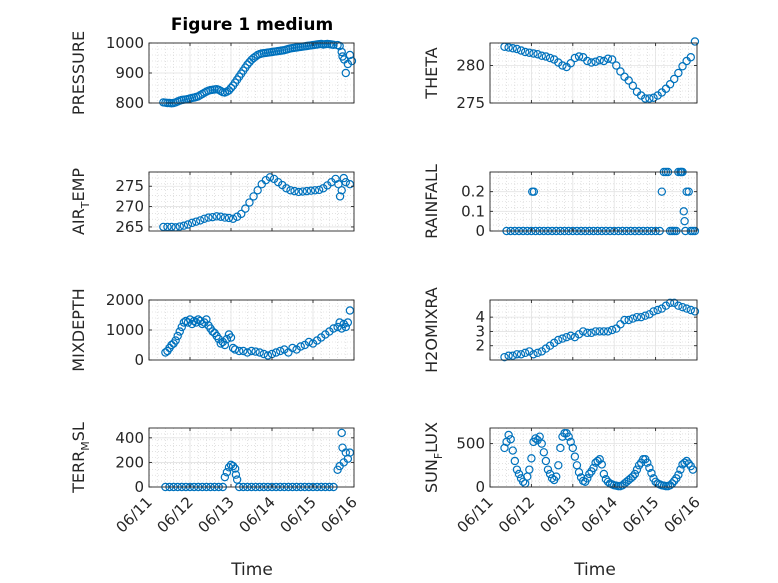  What do you see at coordinates (125, 300) in the screenshot?
I see `y-tick-label: 2000` at bounding box center [125, 300].